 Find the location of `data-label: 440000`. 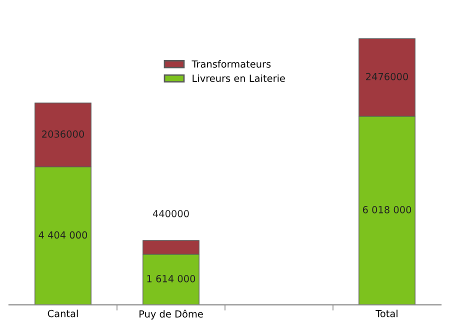

data-label: 440000 is located at coordinates (170, 214).